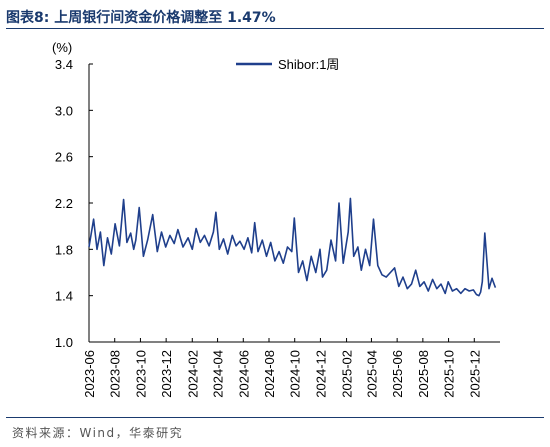 The width and height of the screenshot is (550, 447). I want to click on x-tick-label: 2025-10, so click(449, 374).